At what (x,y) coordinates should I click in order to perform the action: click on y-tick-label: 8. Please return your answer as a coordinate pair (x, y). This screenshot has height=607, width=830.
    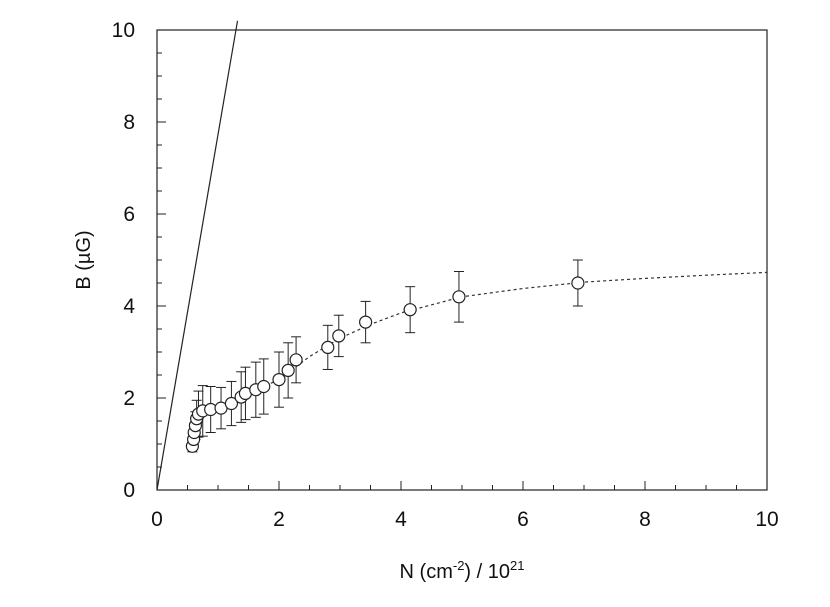
    Looking at the image, I should click on (129, 122).